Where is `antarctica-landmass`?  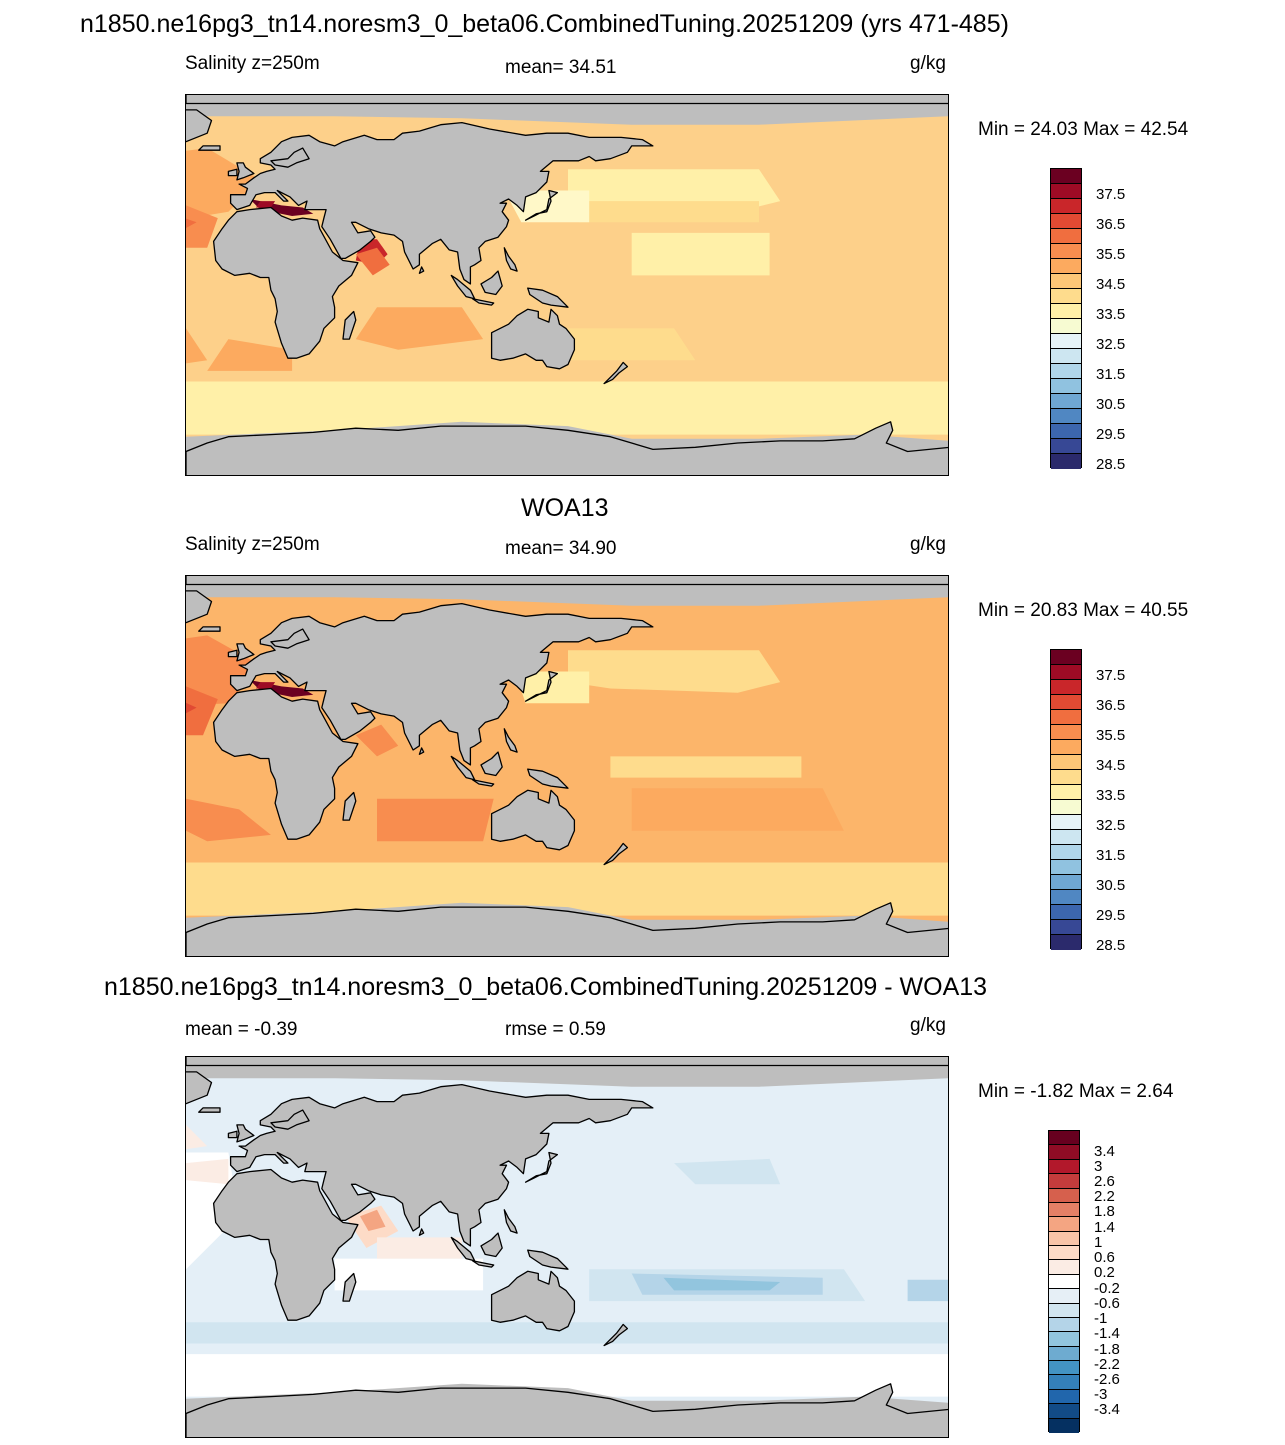
antarctica-landmass is located at coordinates (567, 929).